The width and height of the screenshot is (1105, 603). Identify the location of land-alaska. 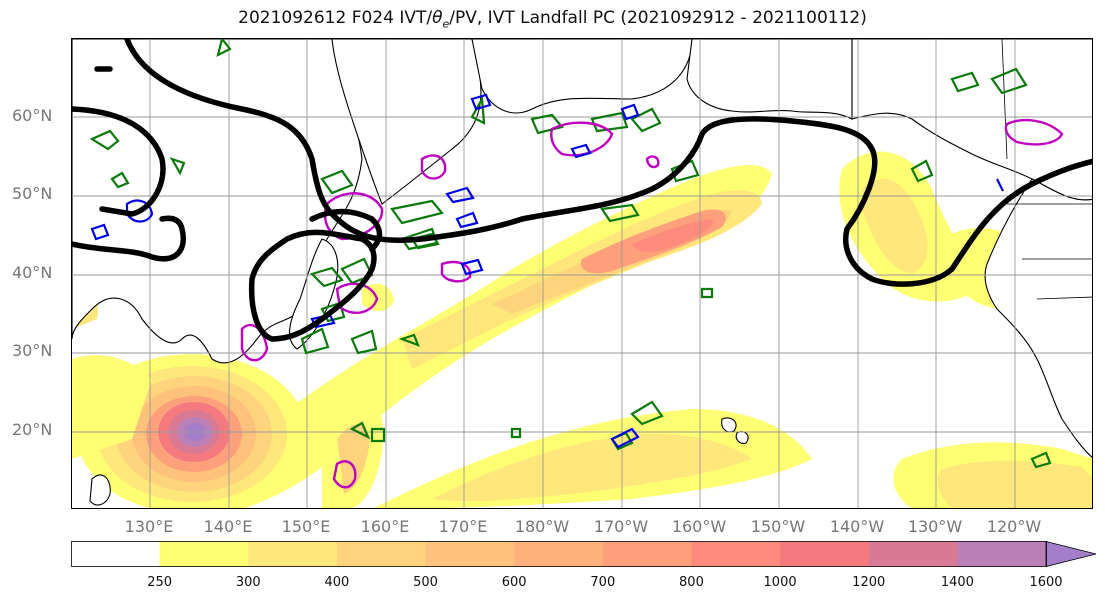
(769, 79).